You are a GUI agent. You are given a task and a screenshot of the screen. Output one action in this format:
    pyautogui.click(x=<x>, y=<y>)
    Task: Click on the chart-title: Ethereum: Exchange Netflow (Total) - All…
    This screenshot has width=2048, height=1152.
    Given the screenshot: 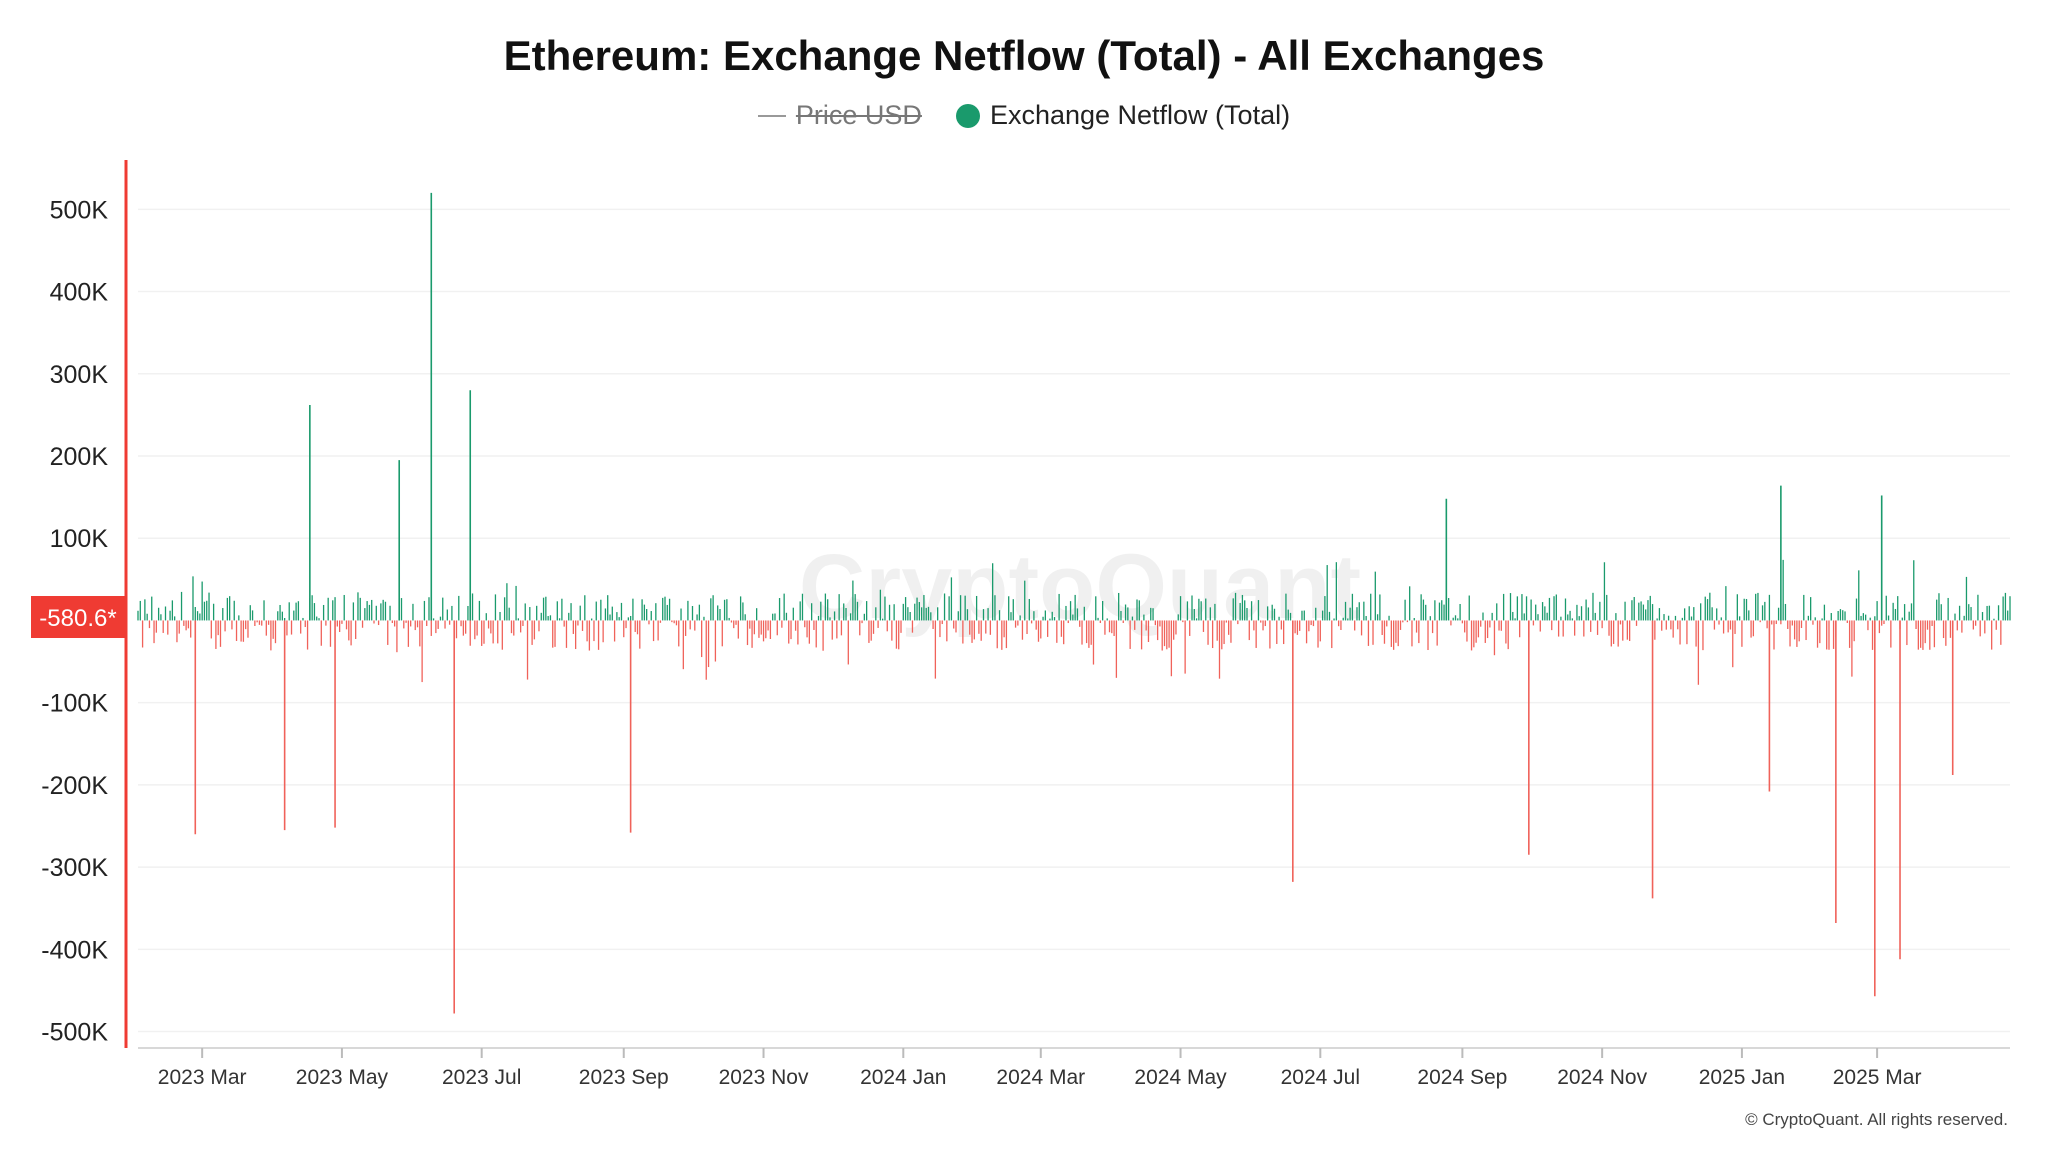 What is the action you would take?
    pyautogui.click(x=1024, y=55)
    